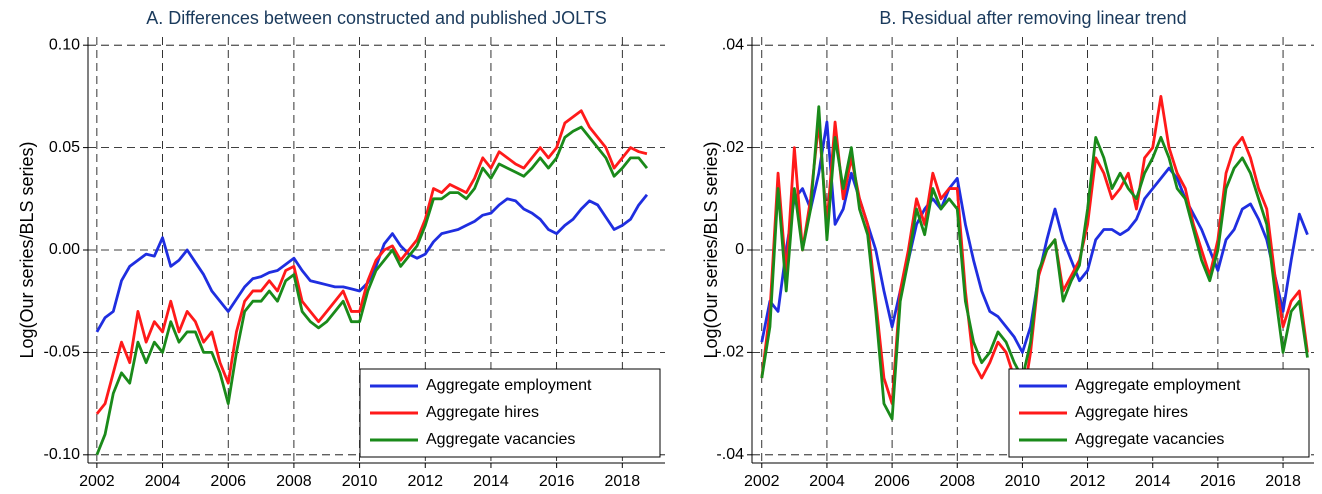 The height and width of the screenshot is (494, 1322). Describe the element at coordinates (739, 249) in the screenshot. I see `y-tick-label: 0` at that location.